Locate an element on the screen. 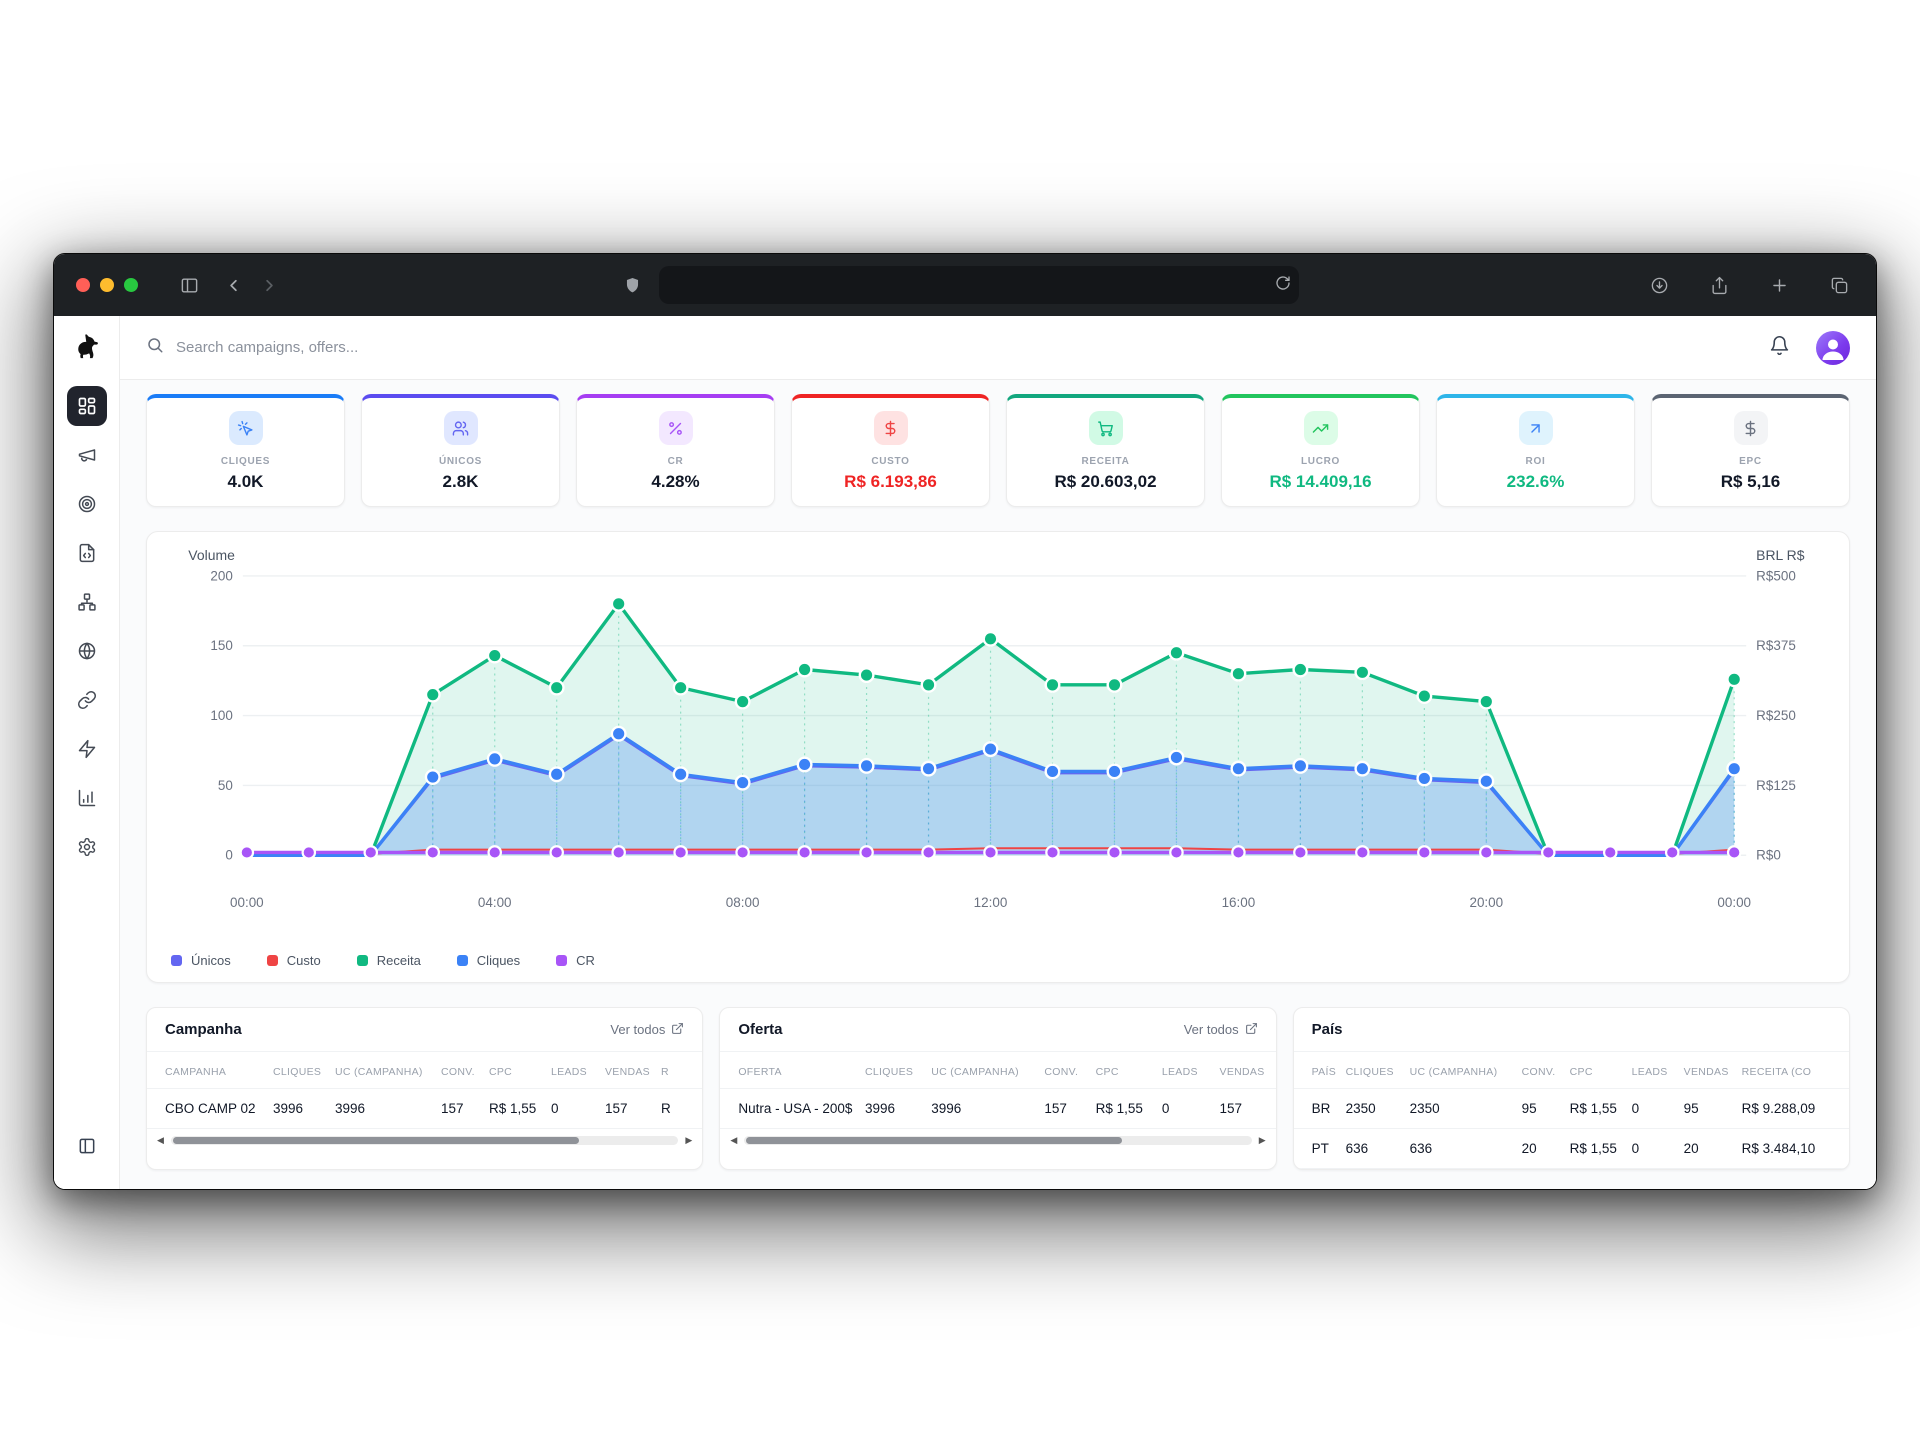 The image size is (1920, 1440). legend-item-cliques: Cliques is located at coordinates (488, 960).